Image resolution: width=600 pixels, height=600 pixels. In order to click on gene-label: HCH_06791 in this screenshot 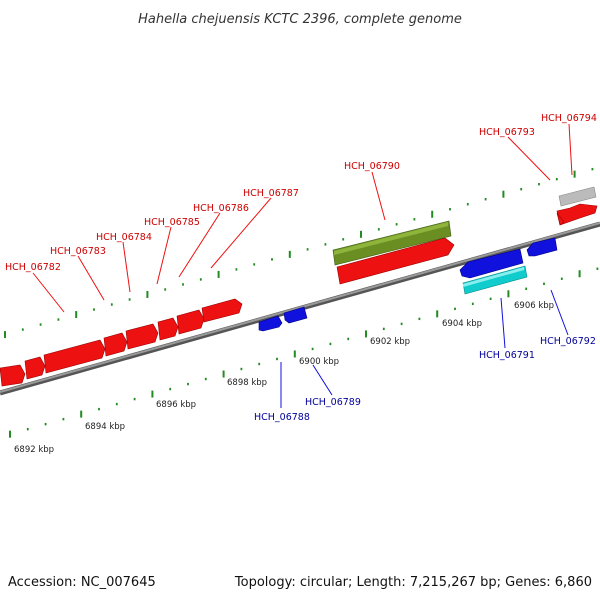, I will do `click(507, 355)`.